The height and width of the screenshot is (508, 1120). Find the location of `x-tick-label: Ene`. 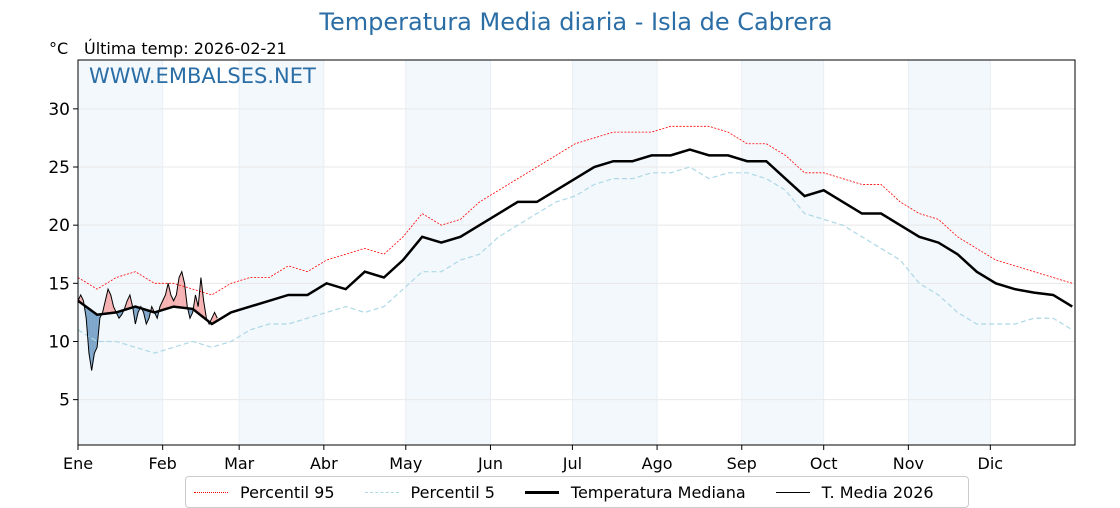

x-tick-label: Ene is located at coordinates (78, 463).